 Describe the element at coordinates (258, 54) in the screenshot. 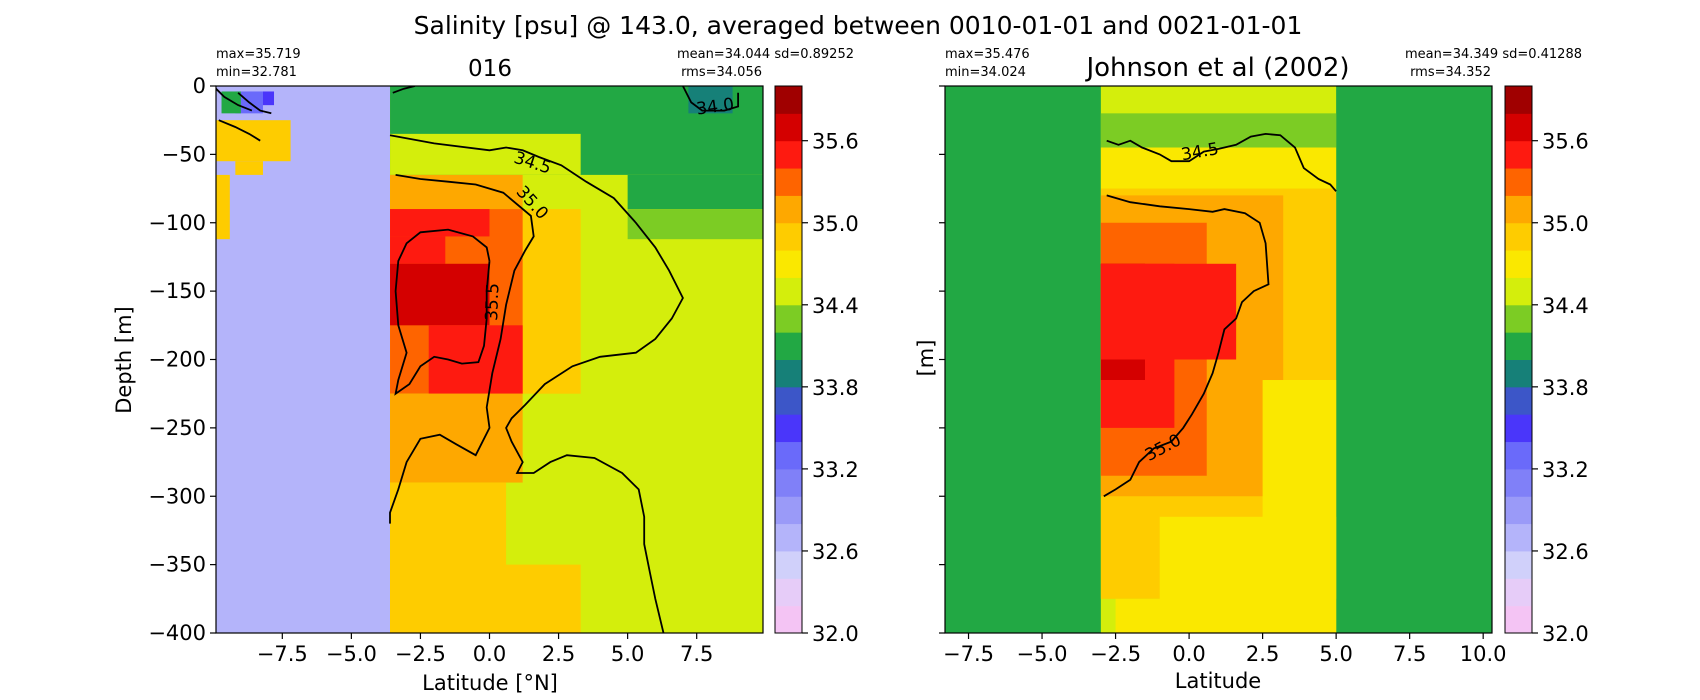

I see `panel-model-stat-max: max=35.719` at that location.